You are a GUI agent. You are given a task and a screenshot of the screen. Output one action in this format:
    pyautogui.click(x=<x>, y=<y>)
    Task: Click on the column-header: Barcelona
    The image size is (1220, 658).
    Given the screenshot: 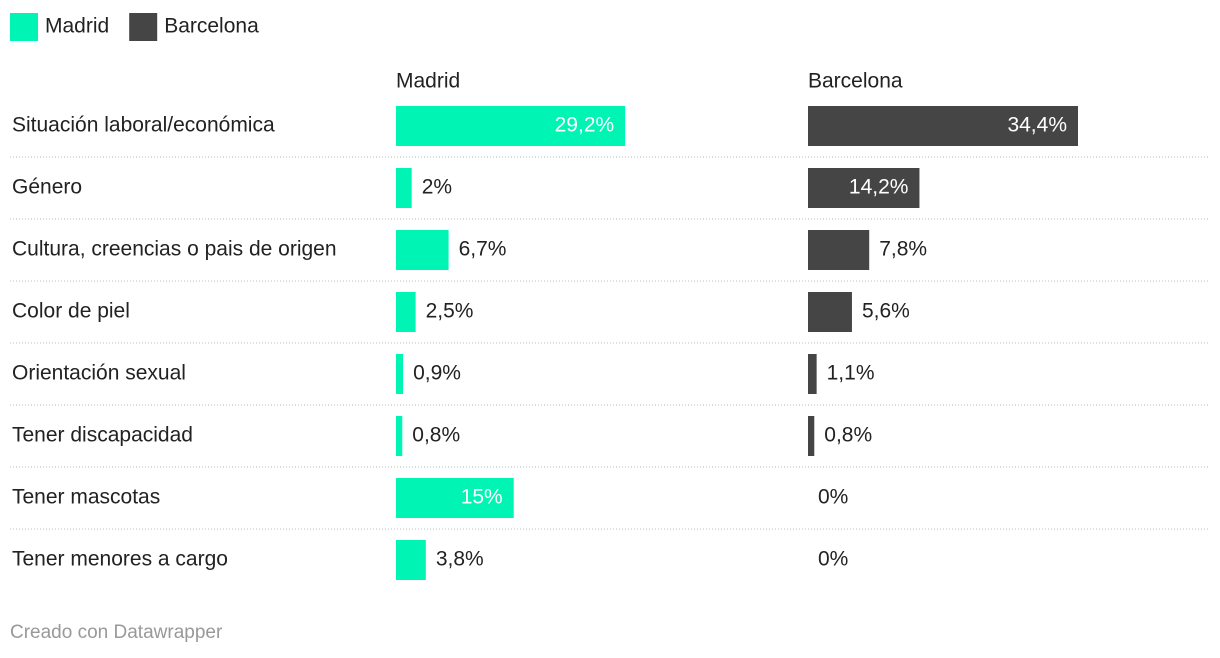 What is the action you would take?
    pyautogui.click(x=855, y=81)
    